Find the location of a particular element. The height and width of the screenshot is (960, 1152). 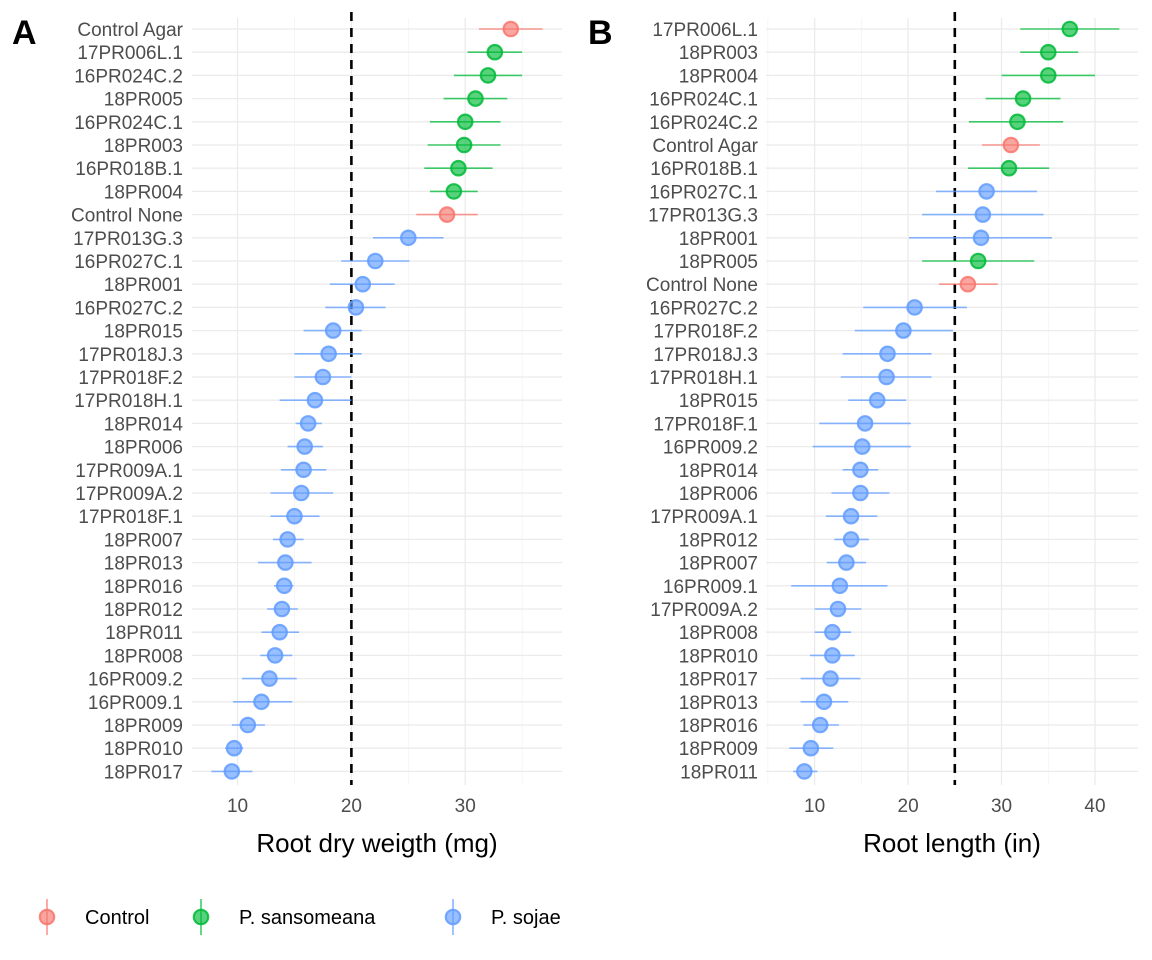

legend-label: P. sojae is located at coordinates (526, 918).